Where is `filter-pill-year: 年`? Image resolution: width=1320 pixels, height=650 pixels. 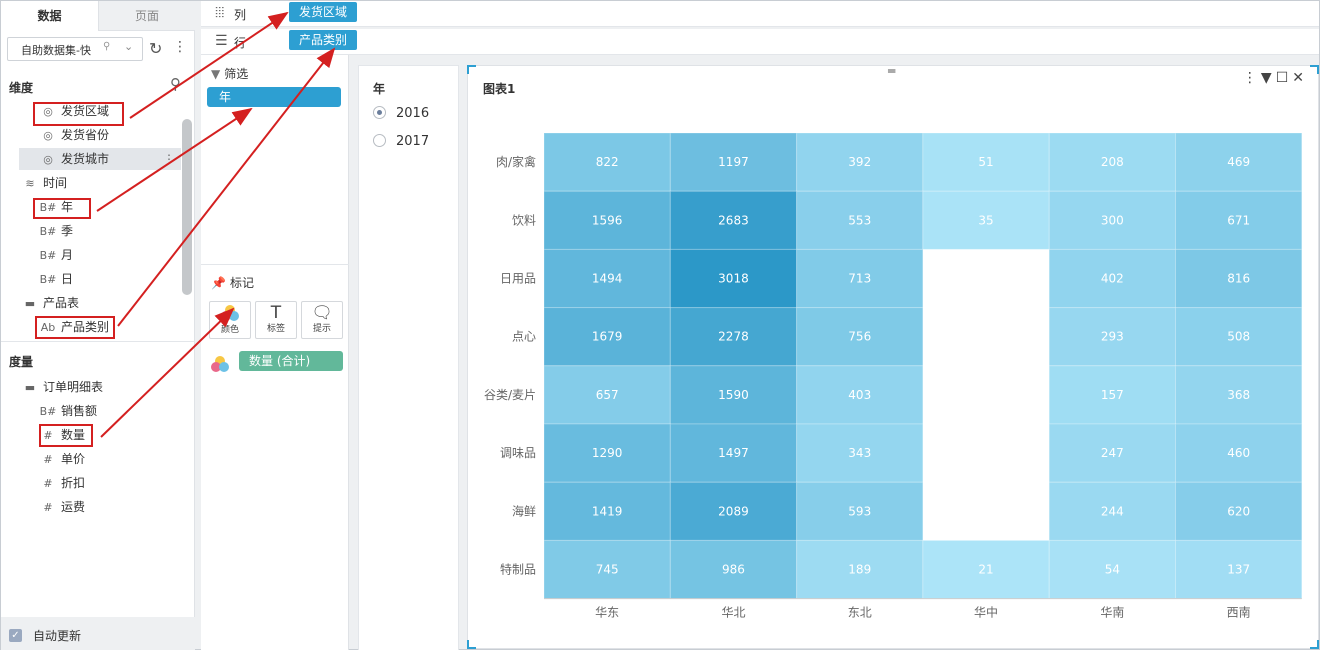
filter-pill-year: 年 is located at coordinates (274, 97).